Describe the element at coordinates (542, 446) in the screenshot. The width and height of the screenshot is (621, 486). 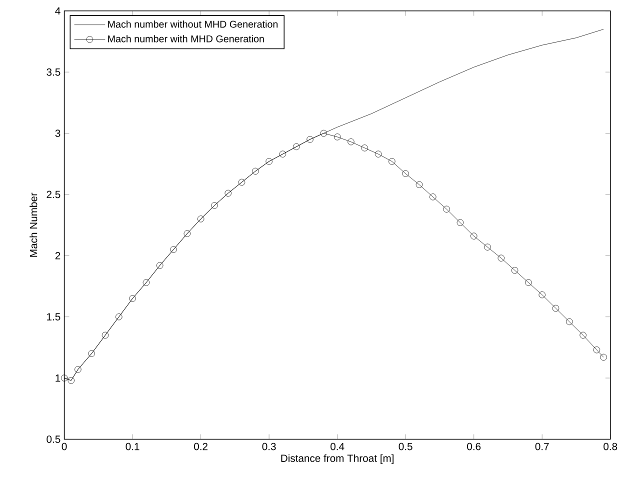
I see `x-tick-label: 0.7` at that location.